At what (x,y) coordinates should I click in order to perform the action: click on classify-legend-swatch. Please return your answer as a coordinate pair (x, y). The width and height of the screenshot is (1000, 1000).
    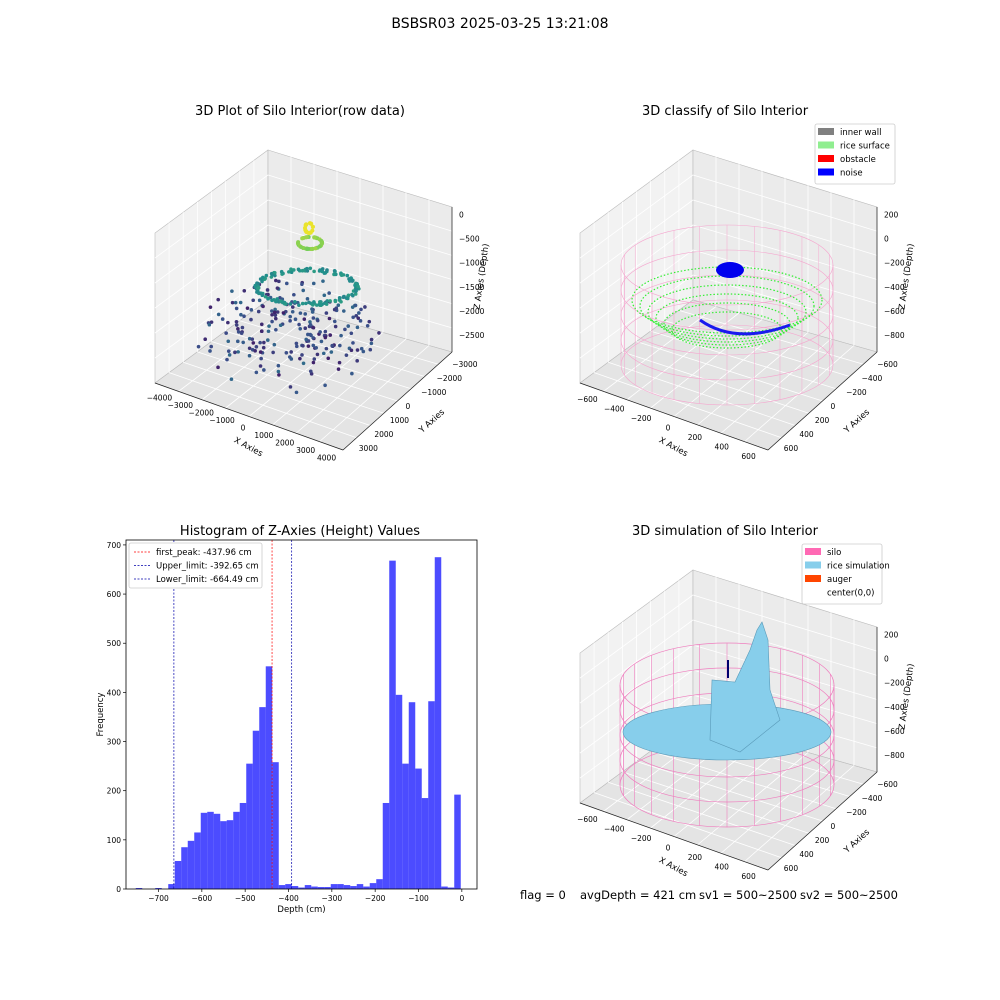
    Looking at the image, I should click on (826, 158).